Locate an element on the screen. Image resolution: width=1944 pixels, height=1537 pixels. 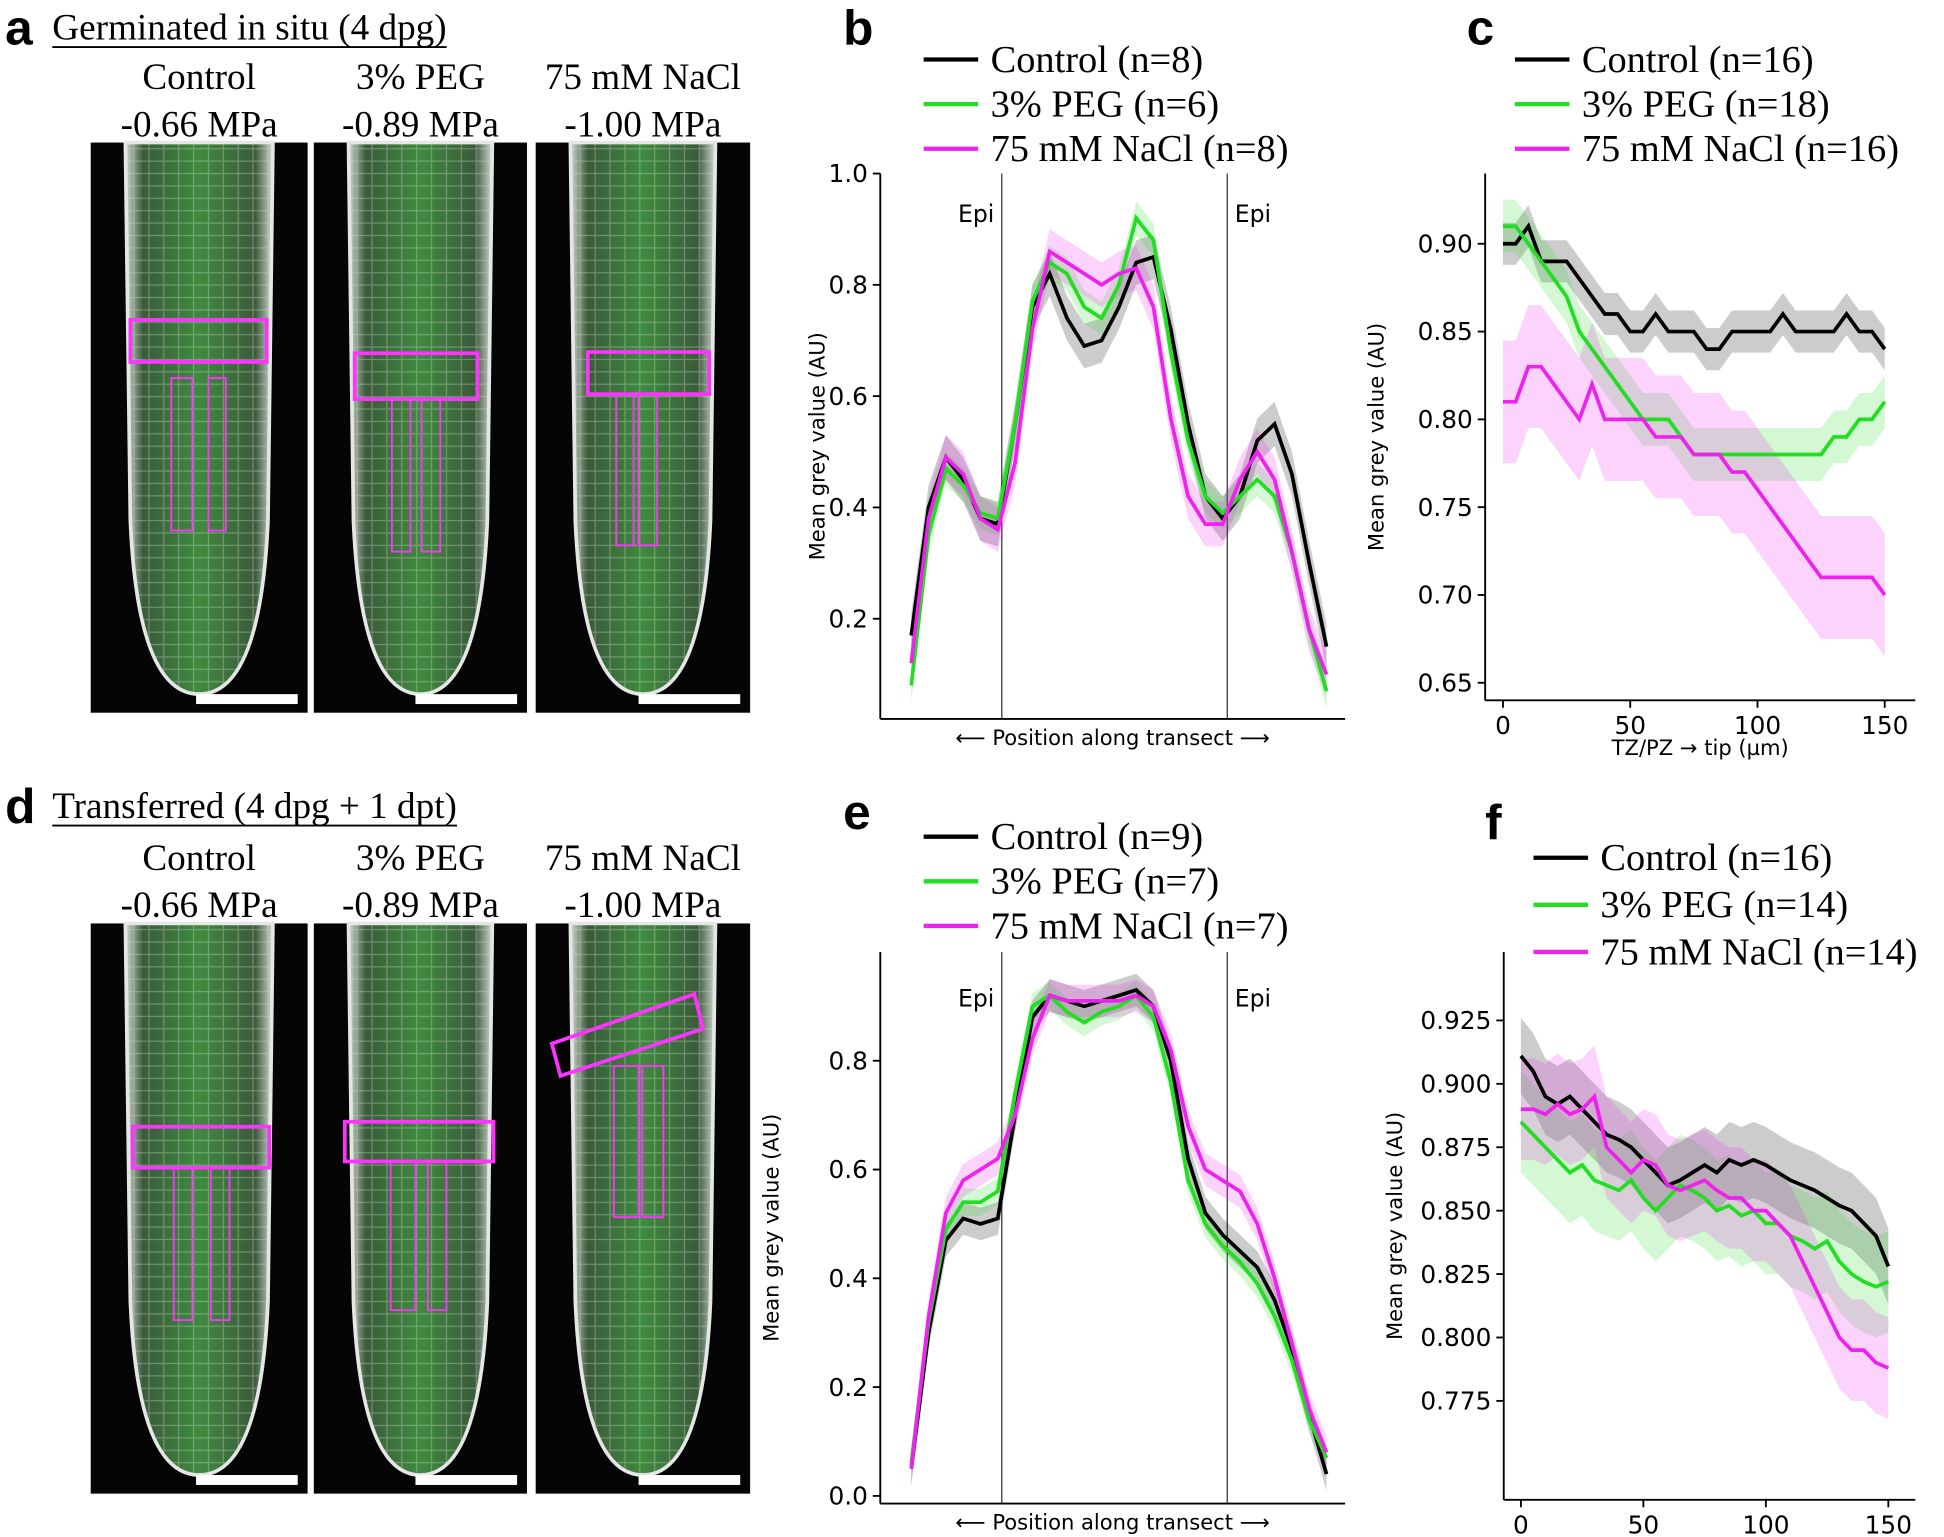
y-tick-label: 0.850 is located at coordinates (1455, 1210).